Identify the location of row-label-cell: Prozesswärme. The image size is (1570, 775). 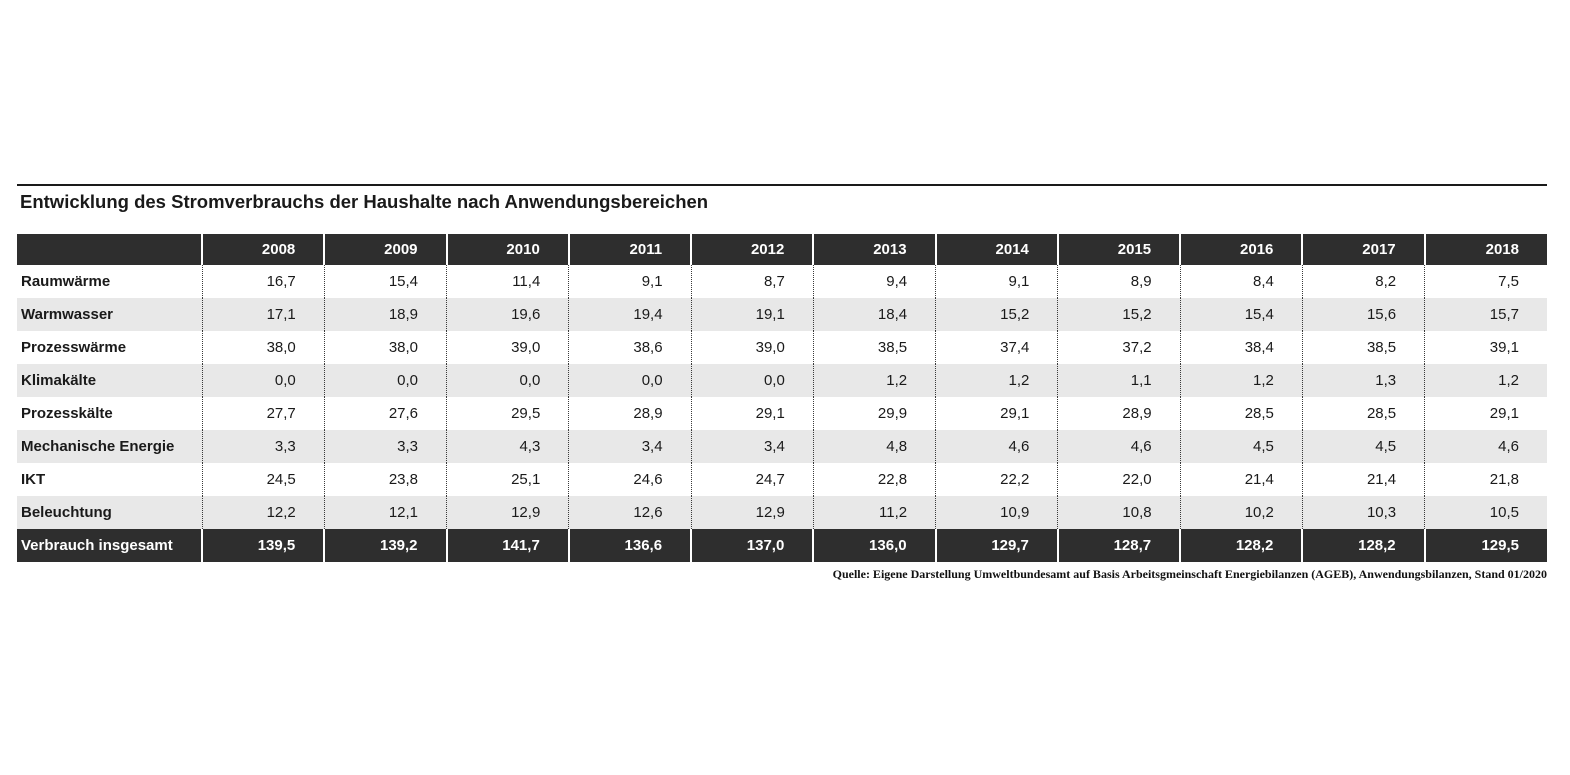
(74, 347).